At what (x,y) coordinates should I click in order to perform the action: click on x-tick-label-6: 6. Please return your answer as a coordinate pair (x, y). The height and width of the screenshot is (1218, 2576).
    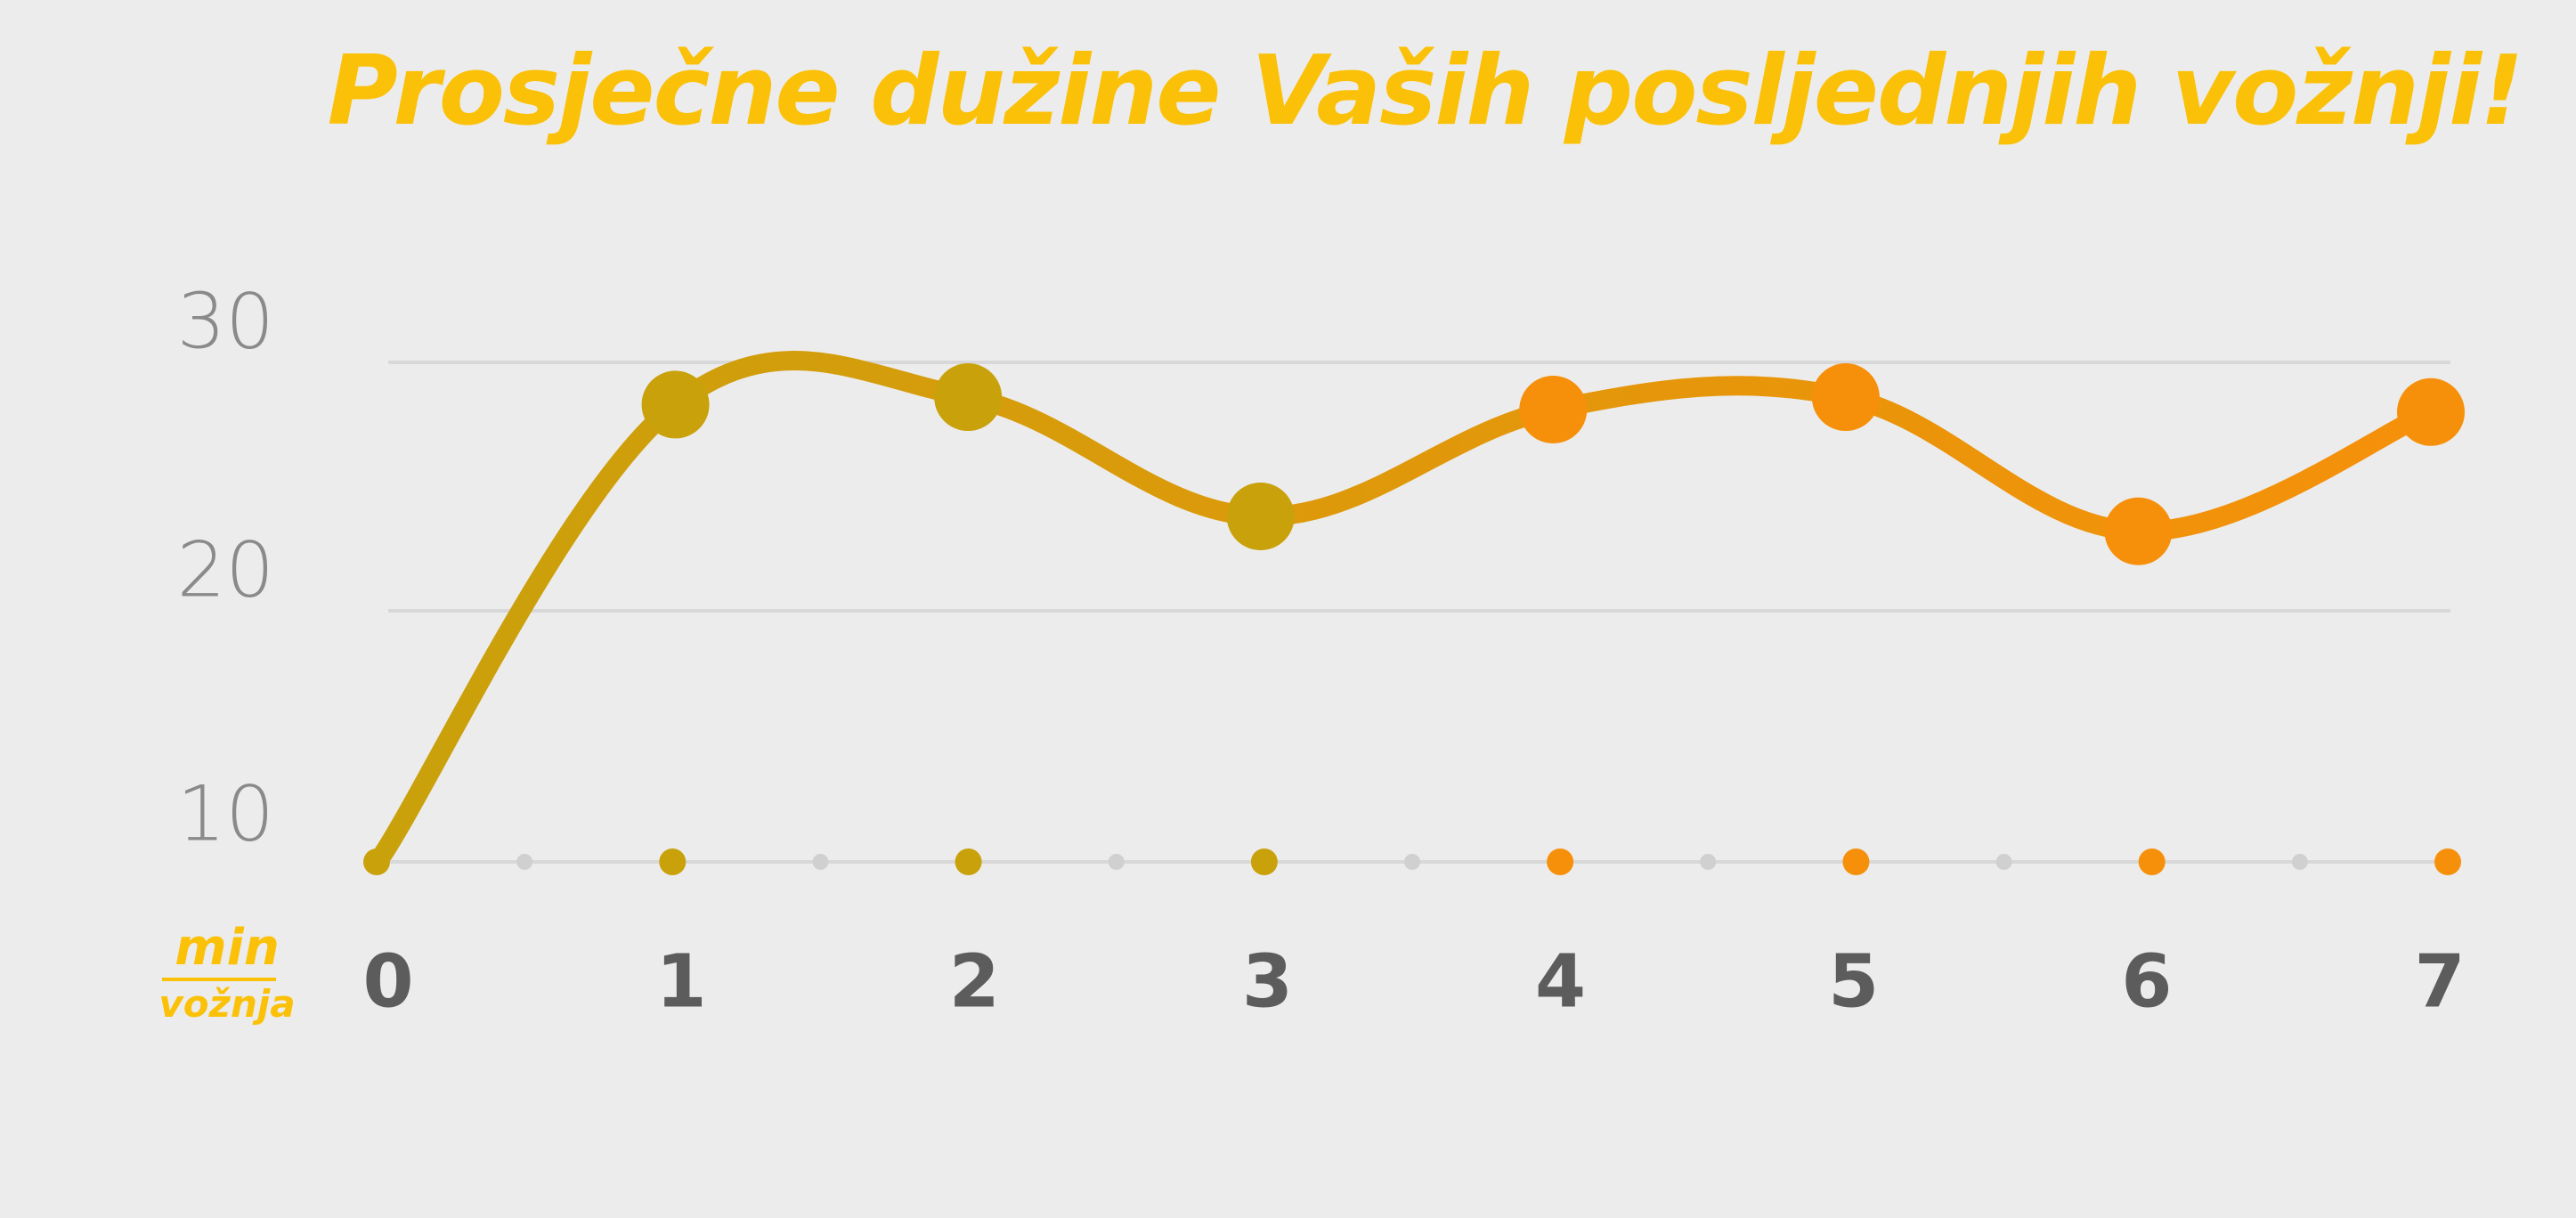
    Looking at the image, I should click on (2146, 981).